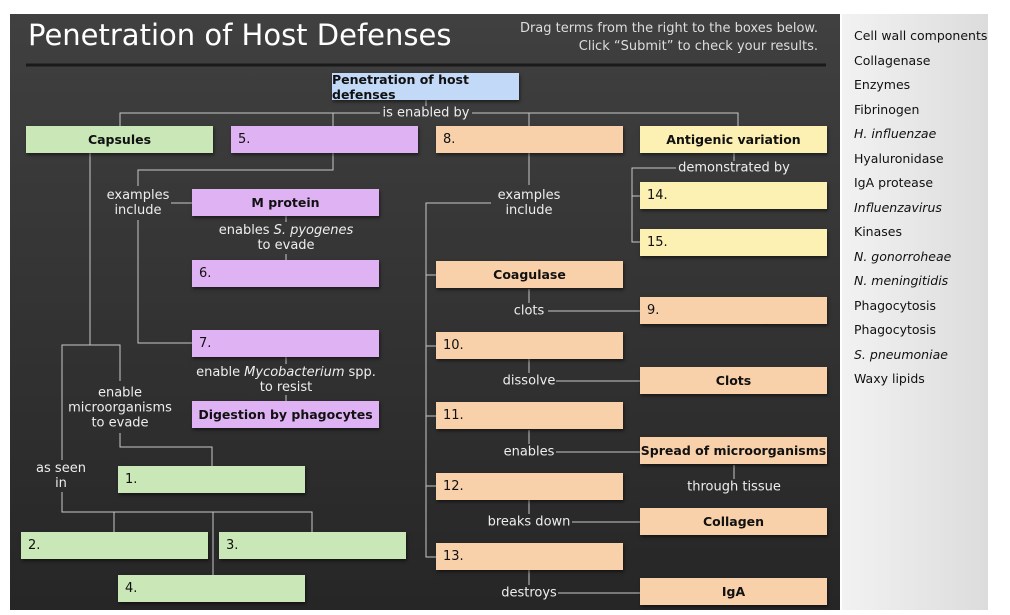 This screenshot has height=615, width=1010. What do you see at coordinates (313, 230) in the screenshot?
I see `label-part: S. pyogenes` at bounding box center [313, 230].